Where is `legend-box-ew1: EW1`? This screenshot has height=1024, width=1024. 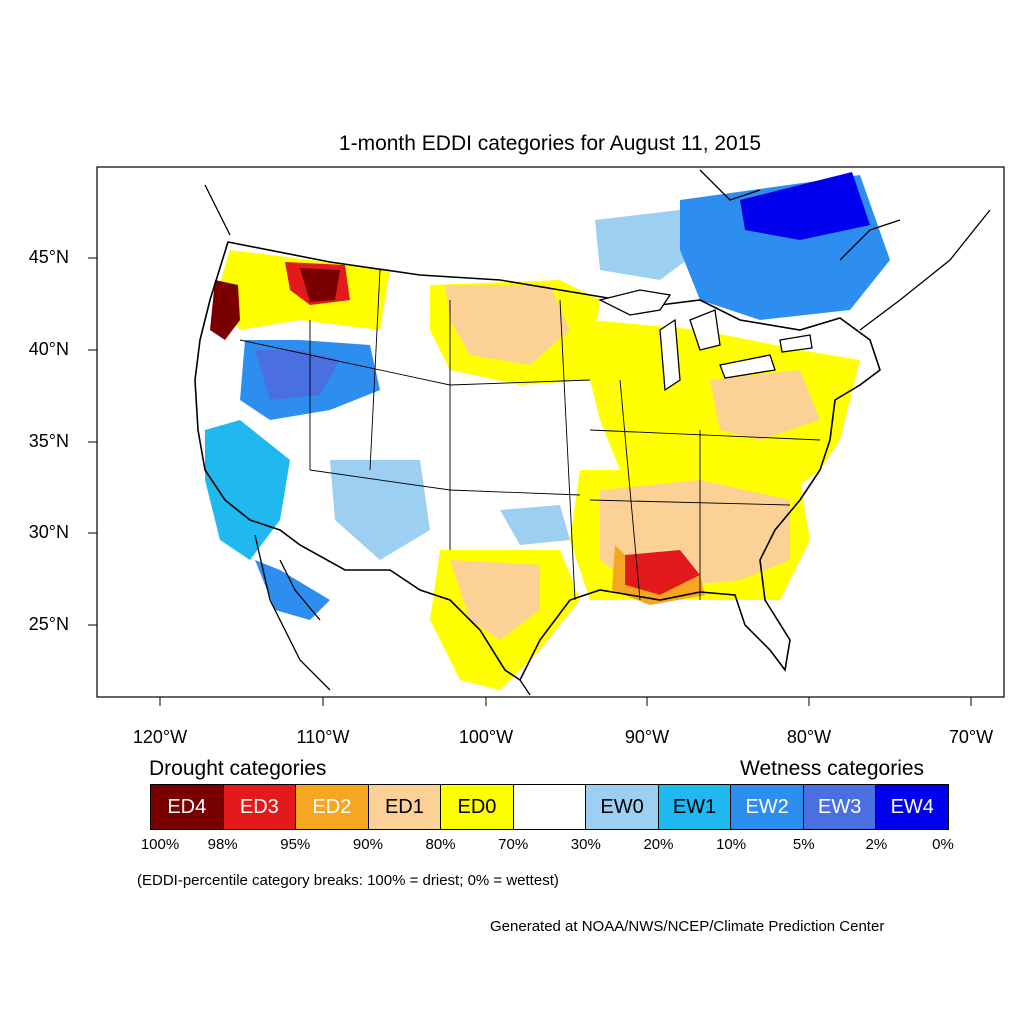 legend-box-ew1: EW1 is located at coordinates (695, 807).